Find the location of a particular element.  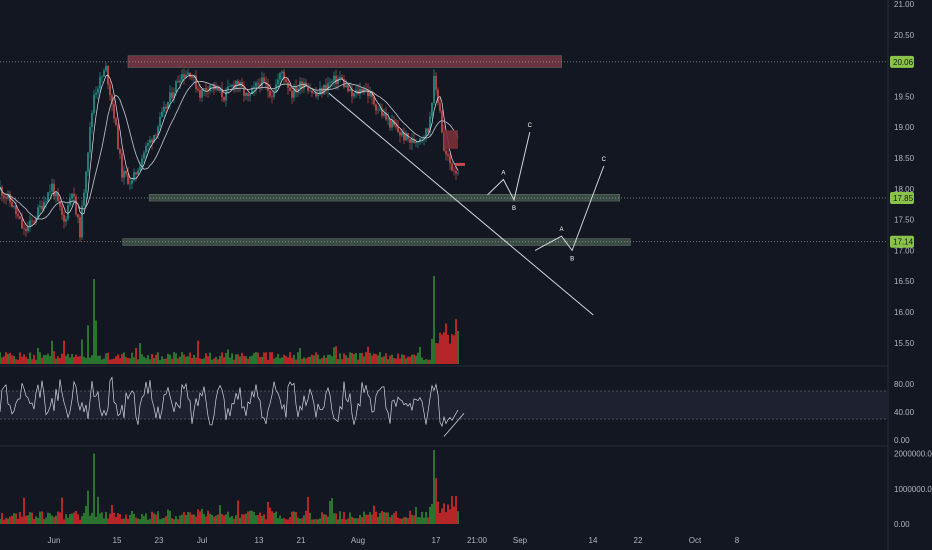

marker-box is located at coordinates (451, 139).